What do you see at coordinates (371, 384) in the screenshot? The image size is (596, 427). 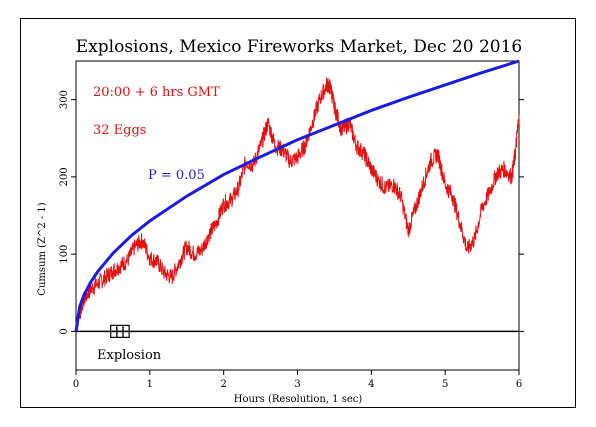 I see `x-tick-label: 4` at bounding box center [371, 384].